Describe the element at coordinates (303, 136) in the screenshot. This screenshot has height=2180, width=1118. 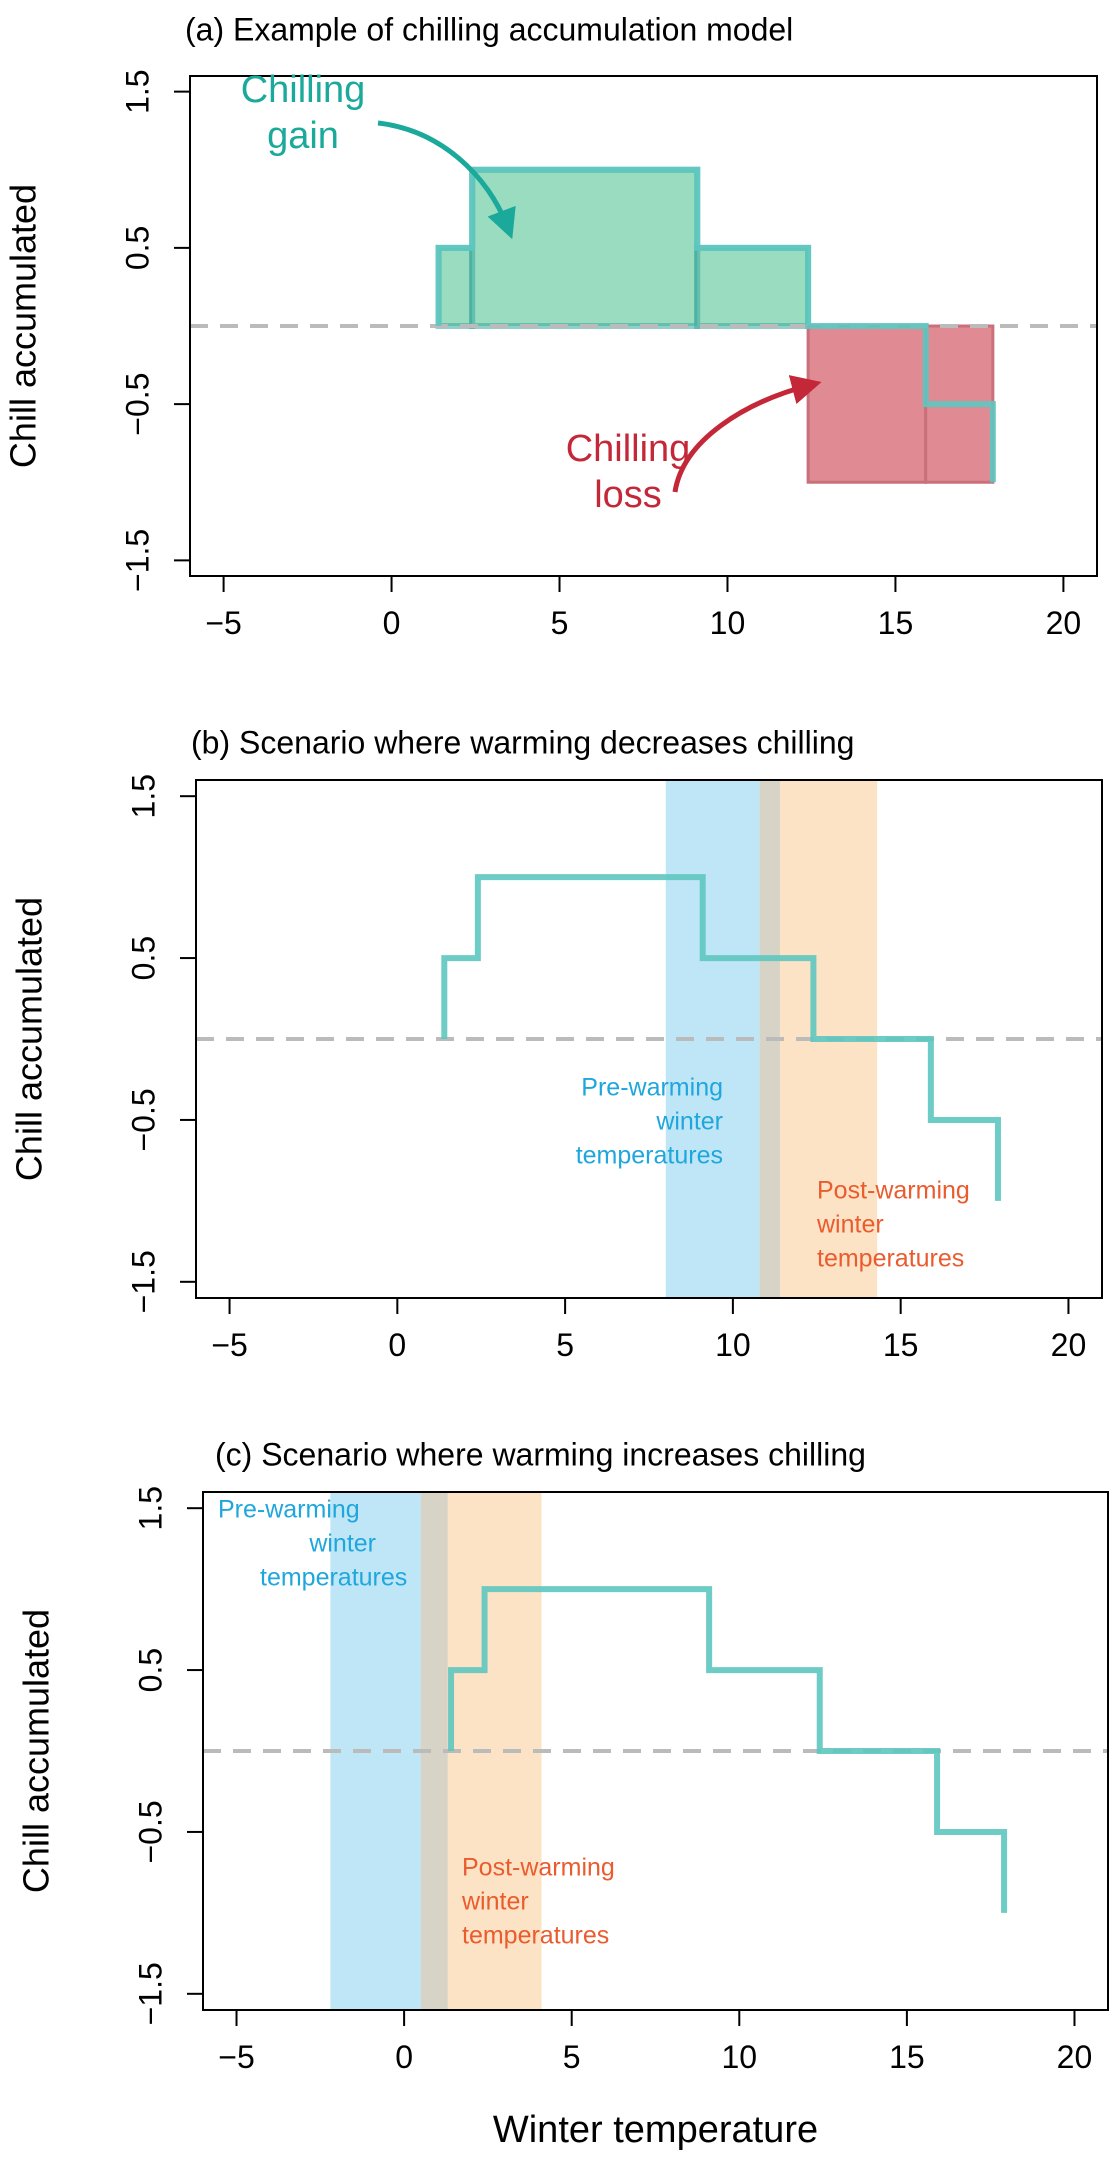
I see `annotation-gain-line: gain` at that location.